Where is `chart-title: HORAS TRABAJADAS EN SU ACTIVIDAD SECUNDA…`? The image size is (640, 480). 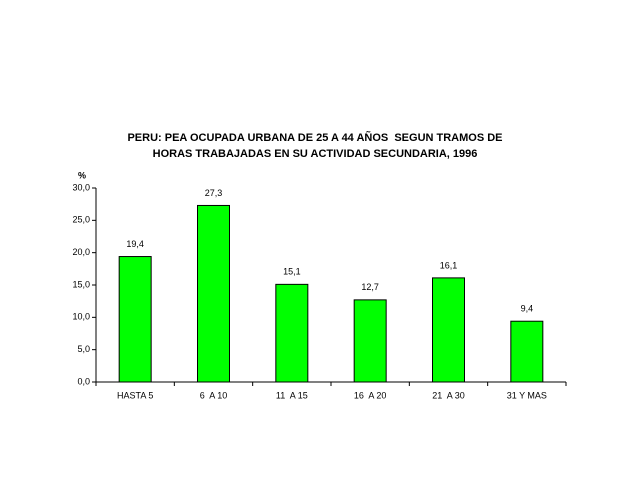
chart-title: HORAS TRABAJADAS EN SU ACTIVIDAD SECUNDA… is located at coordinates (315, 154).